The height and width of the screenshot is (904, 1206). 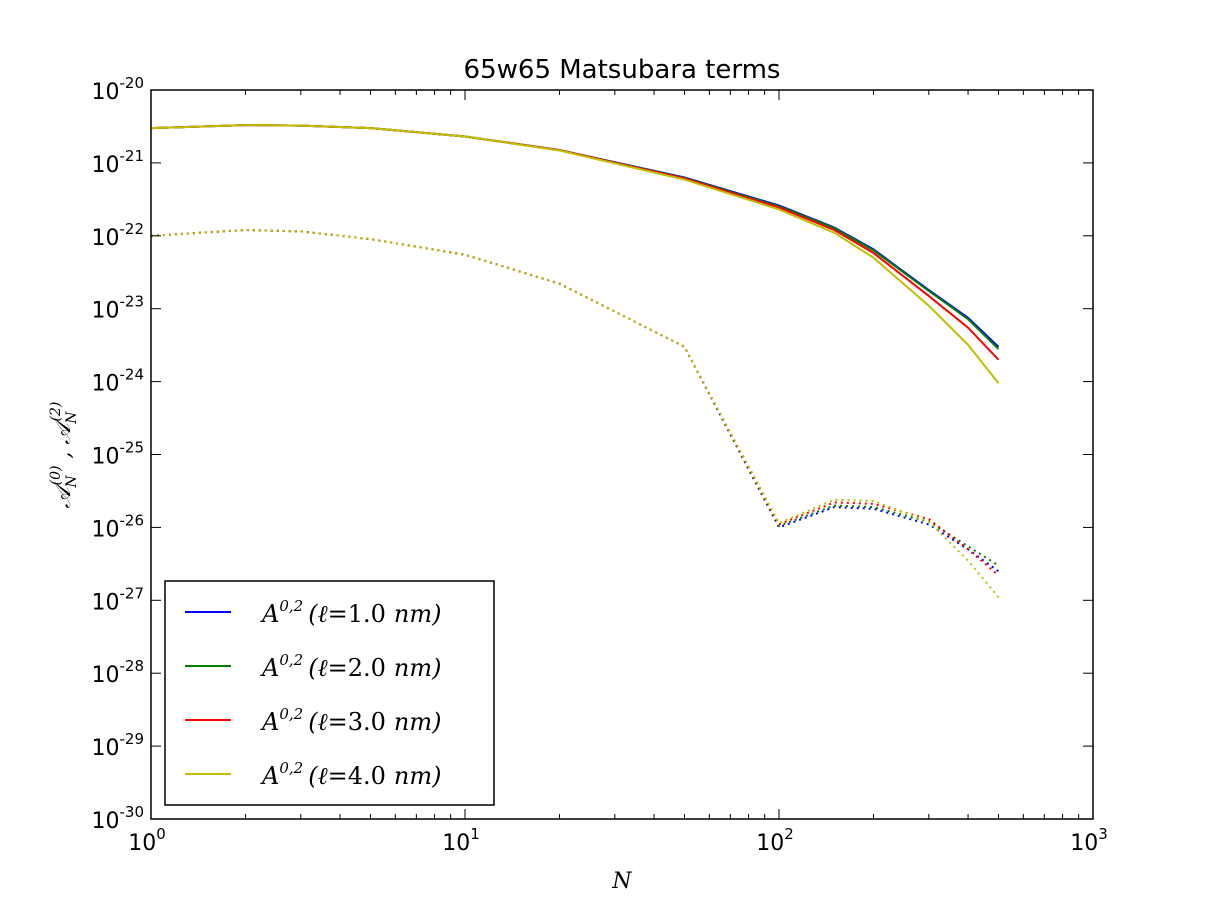 What do you see at coordinates (622, 70) in the screenshot?
I see `chart-title: 65w65 Matsubara terms` at bounding box center [622, 70].